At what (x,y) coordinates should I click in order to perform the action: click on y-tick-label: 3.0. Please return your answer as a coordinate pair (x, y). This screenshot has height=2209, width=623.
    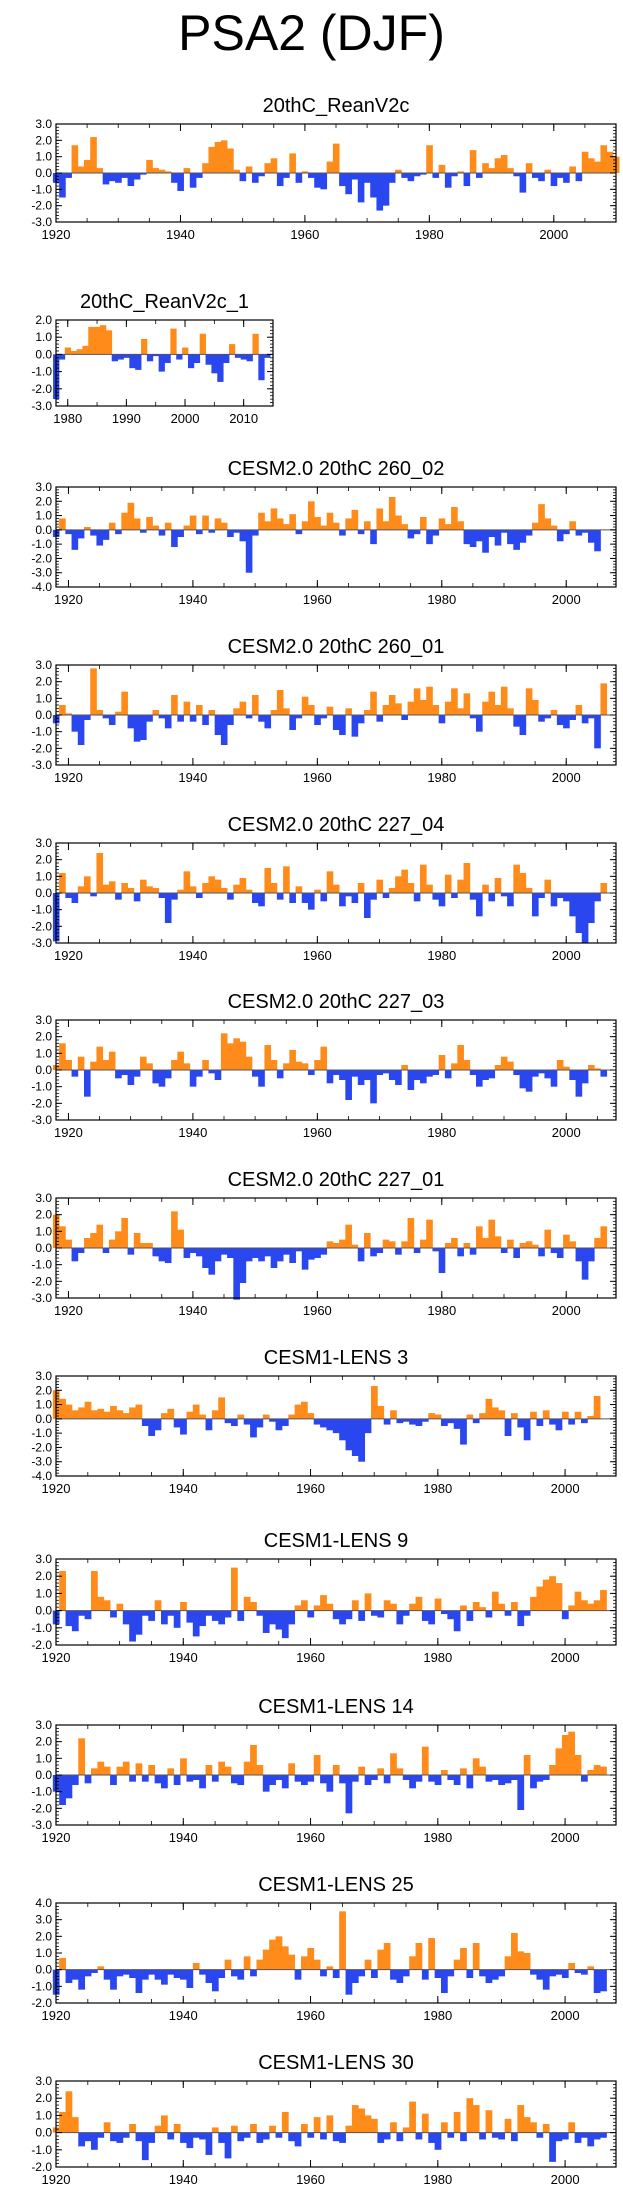
    Looking at the image, I should click on (43, 1020).